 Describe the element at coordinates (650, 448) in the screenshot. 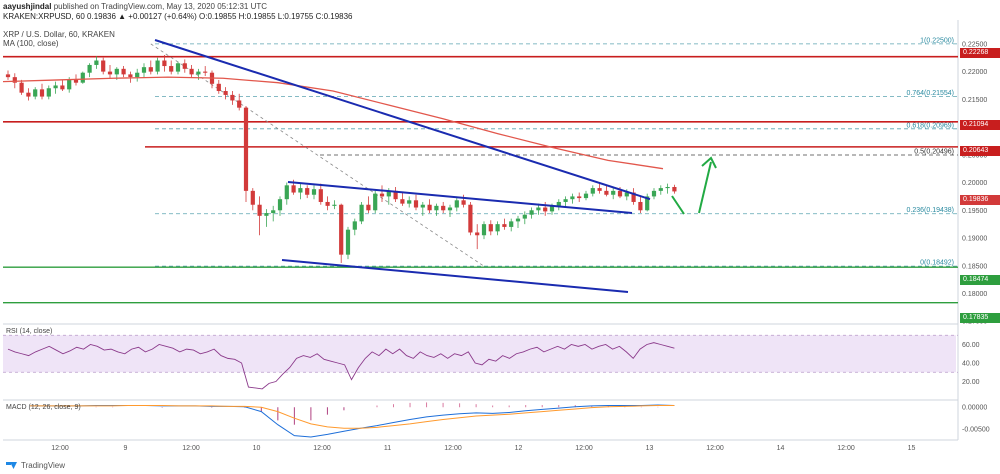

I see `time-tick-label: 13` at that location.